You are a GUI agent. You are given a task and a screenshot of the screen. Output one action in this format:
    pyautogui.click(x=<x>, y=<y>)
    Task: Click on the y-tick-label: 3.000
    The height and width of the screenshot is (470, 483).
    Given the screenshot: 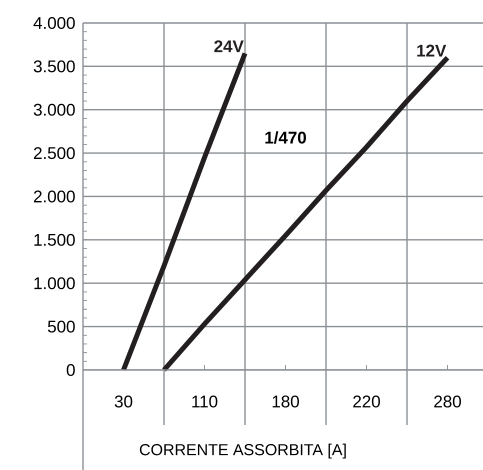 What is the action you would take?
    pyautogui.click(x=54, y=110)
    